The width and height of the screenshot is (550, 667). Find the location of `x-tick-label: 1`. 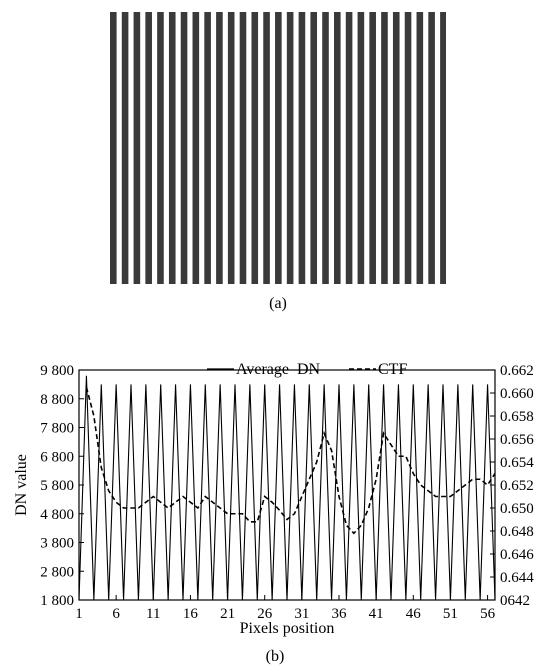

x-tick-label: 1 is located at coordinates (79, 614).